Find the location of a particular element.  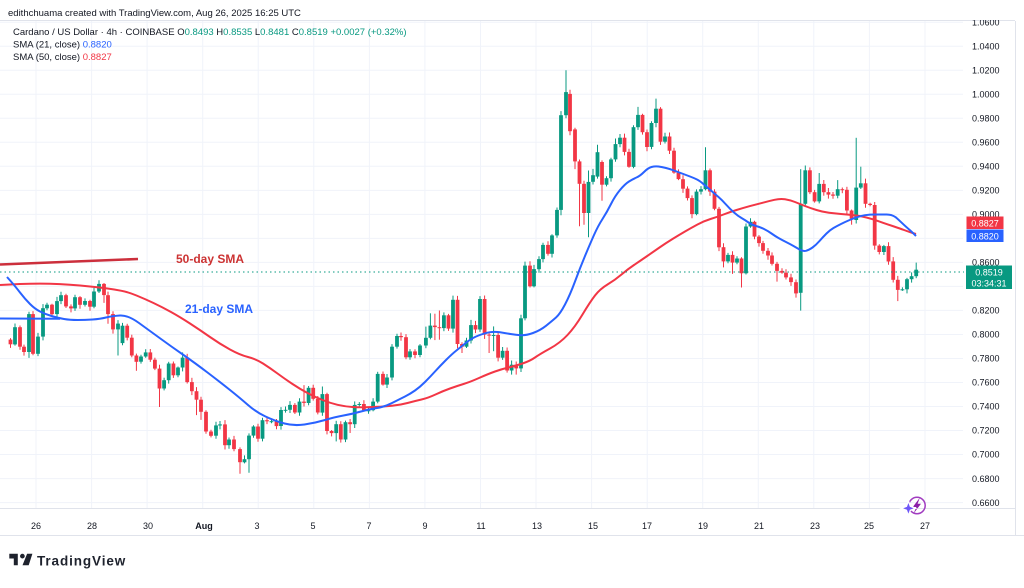

svg-text: TradingView is located at coordinates (81, 561).